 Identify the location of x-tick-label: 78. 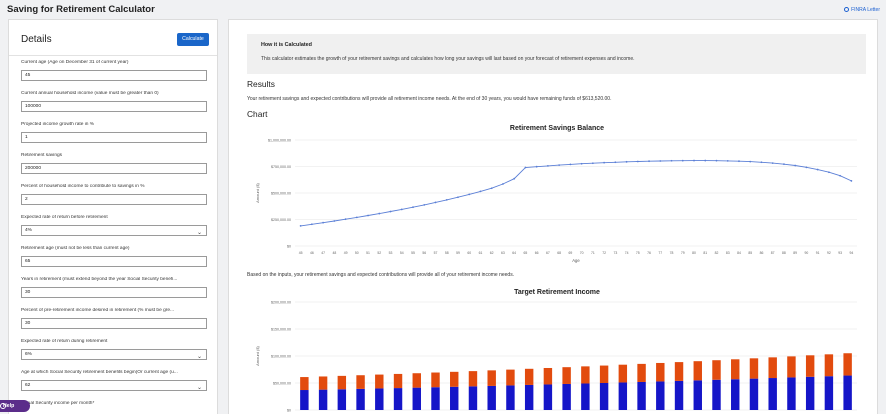
(672, 253).